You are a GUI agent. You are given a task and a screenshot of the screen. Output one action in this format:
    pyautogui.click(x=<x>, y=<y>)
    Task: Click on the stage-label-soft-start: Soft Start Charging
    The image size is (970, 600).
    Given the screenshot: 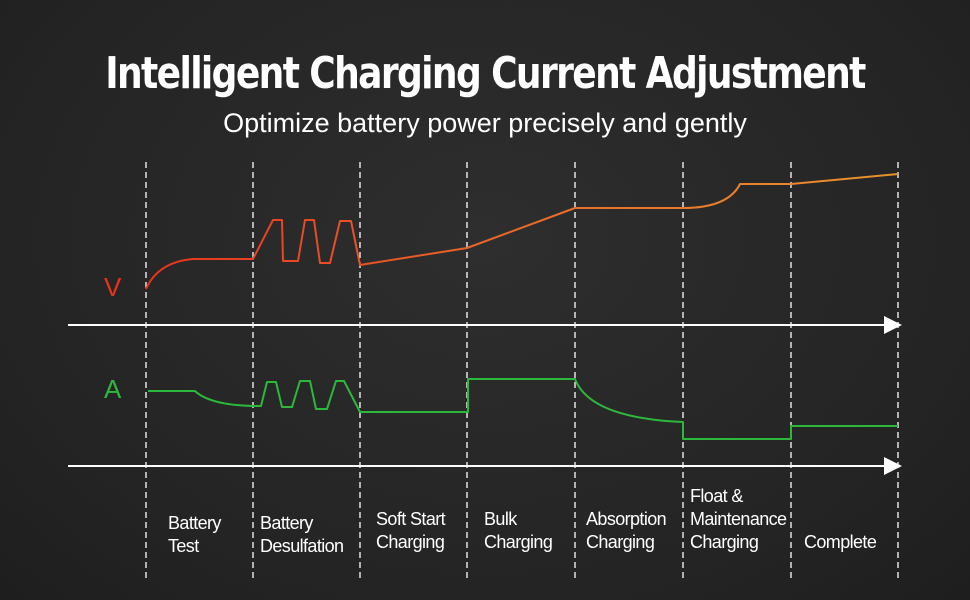 What is the action you would take?
    pyautogui.click(x=411, y=531)
    